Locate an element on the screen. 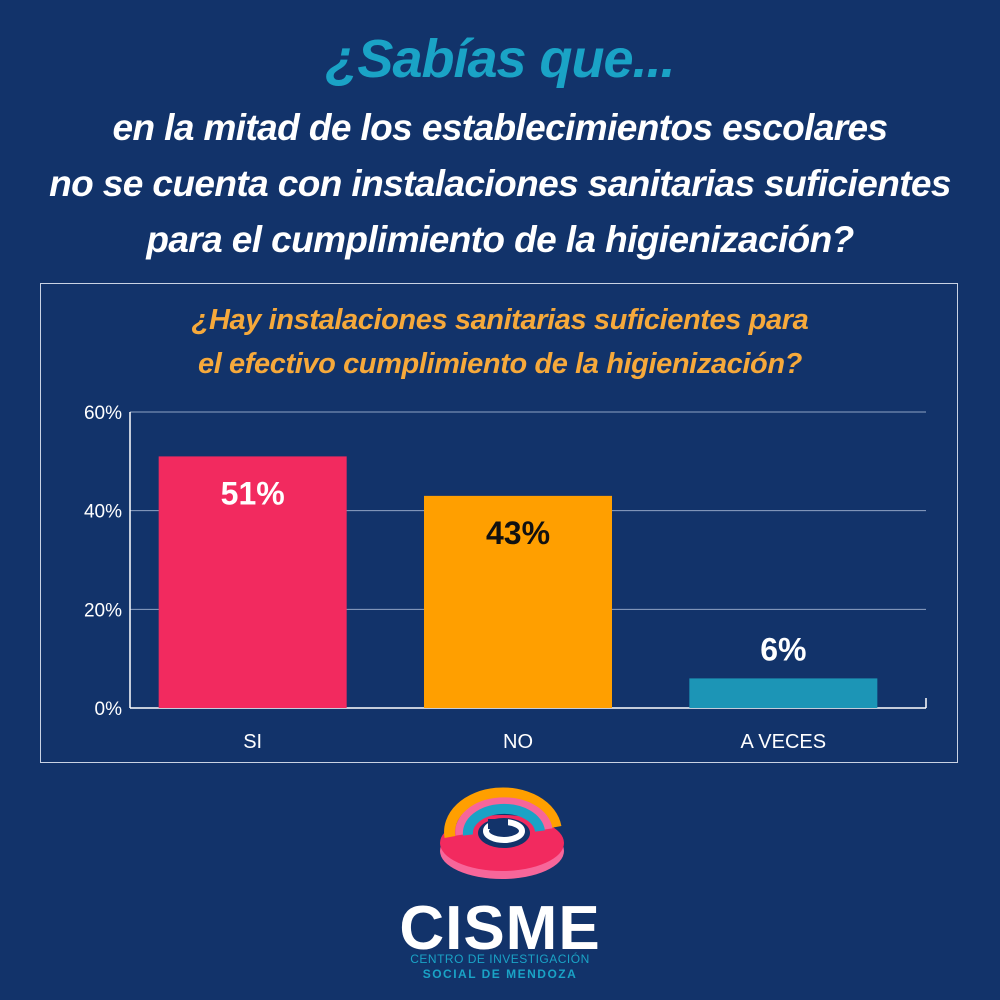  data-label: 43% is located at coordinates (518, 533).